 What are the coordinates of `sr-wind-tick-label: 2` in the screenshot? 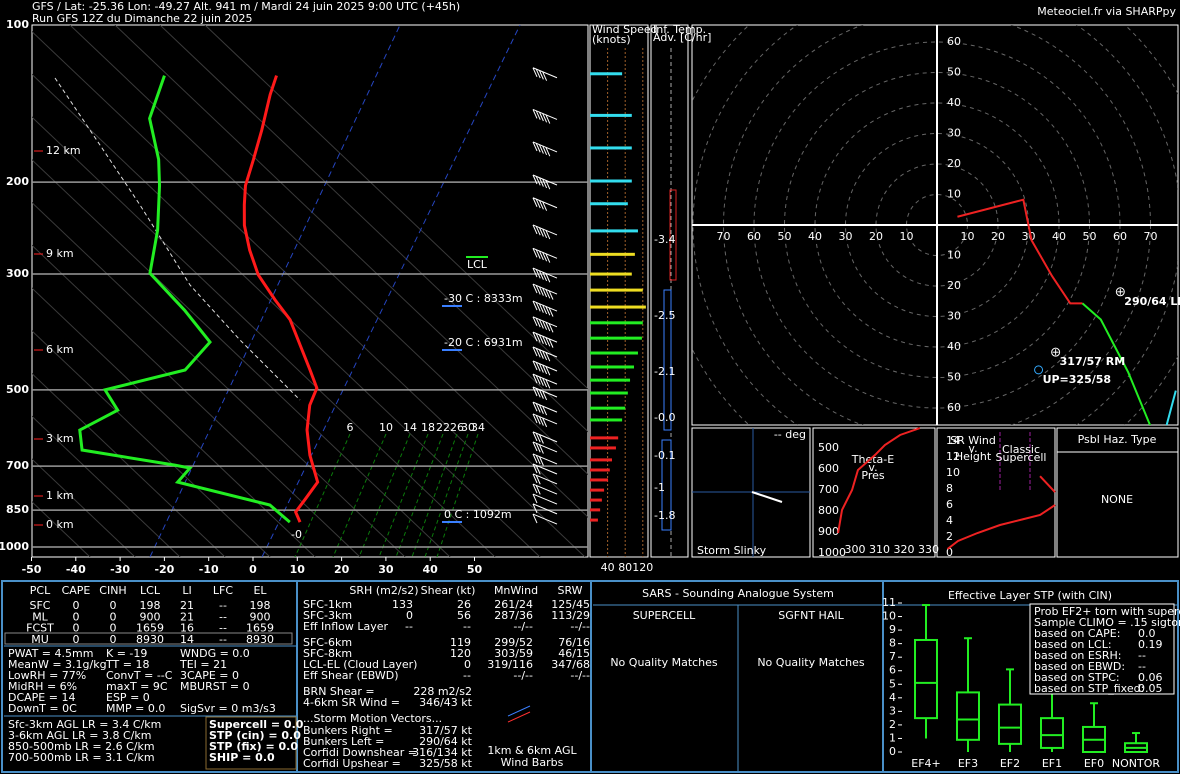 It's located at (949, 536).